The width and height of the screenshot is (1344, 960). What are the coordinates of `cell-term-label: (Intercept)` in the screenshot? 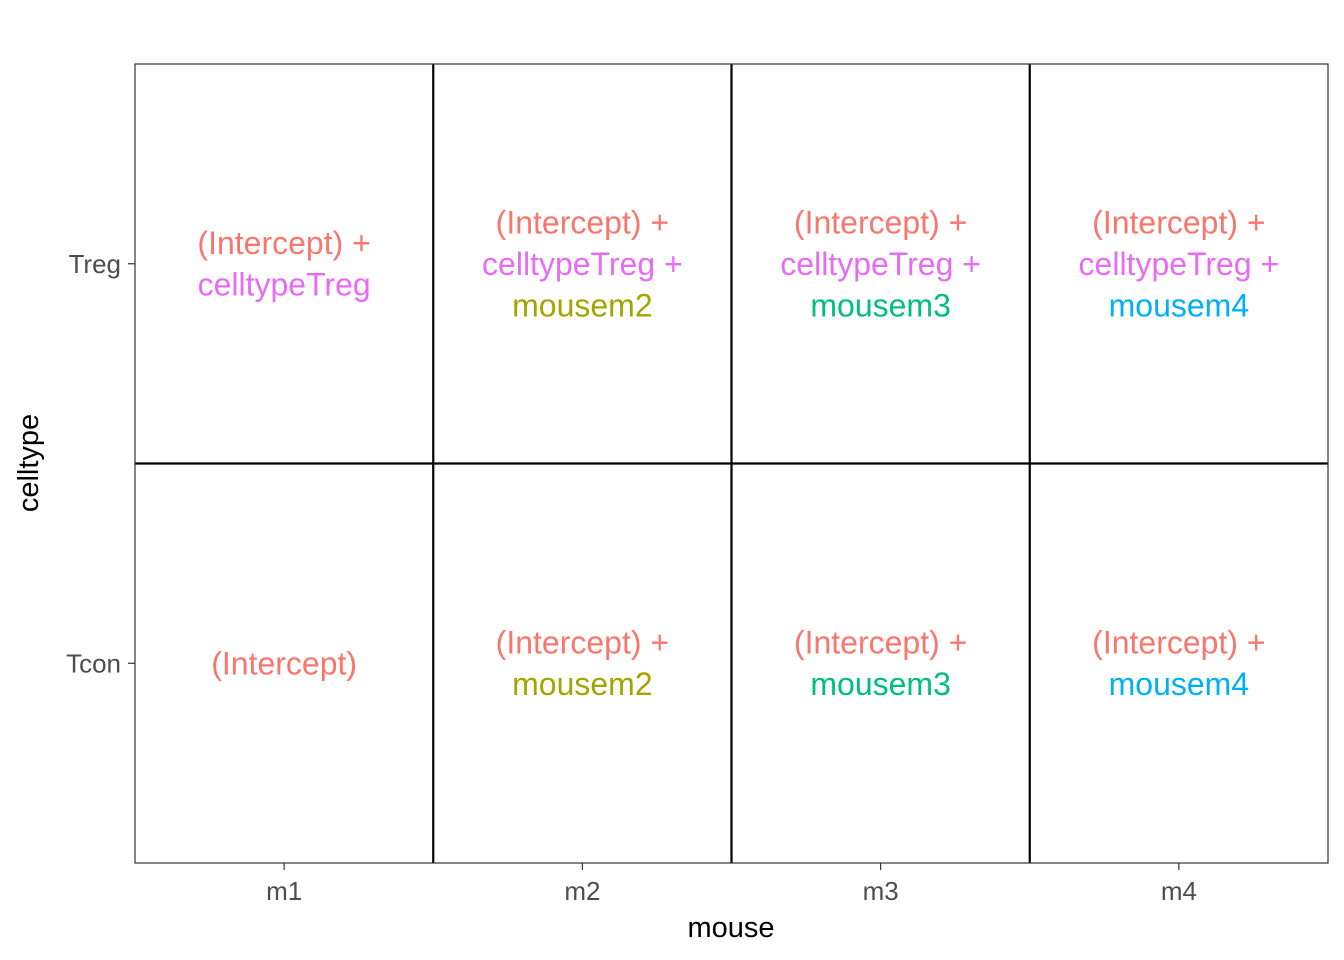 It's located at (284, 663).